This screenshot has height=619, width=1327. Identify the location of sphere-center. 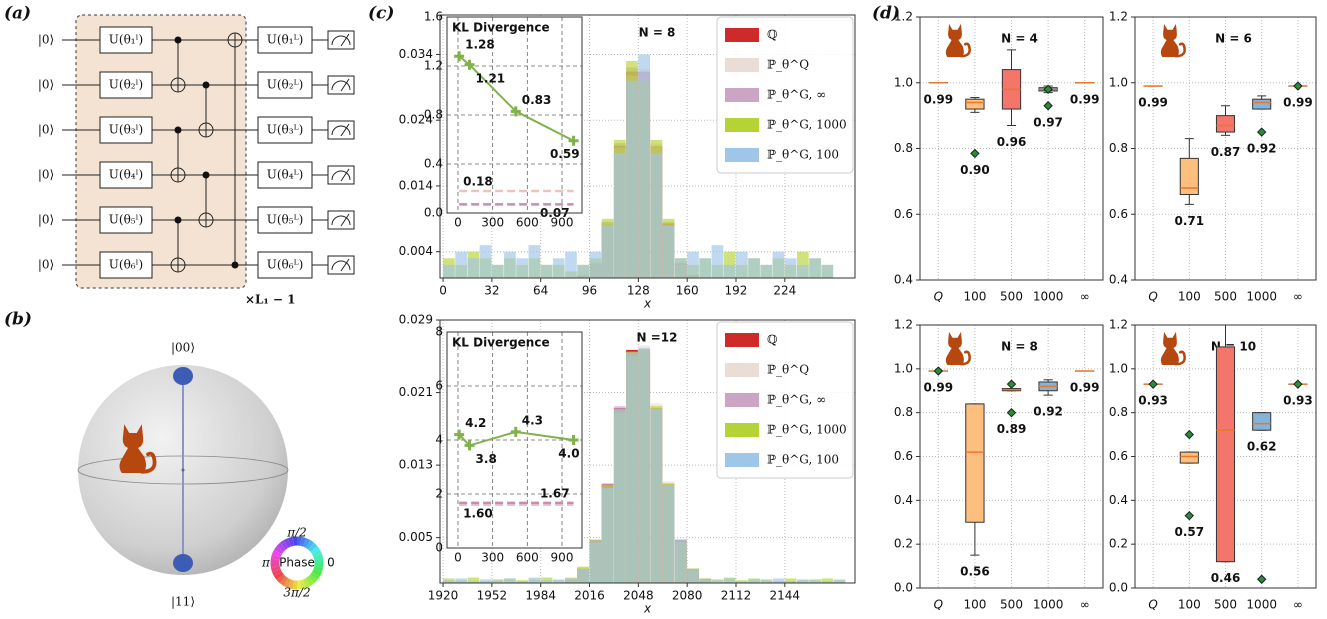
(183, 470).